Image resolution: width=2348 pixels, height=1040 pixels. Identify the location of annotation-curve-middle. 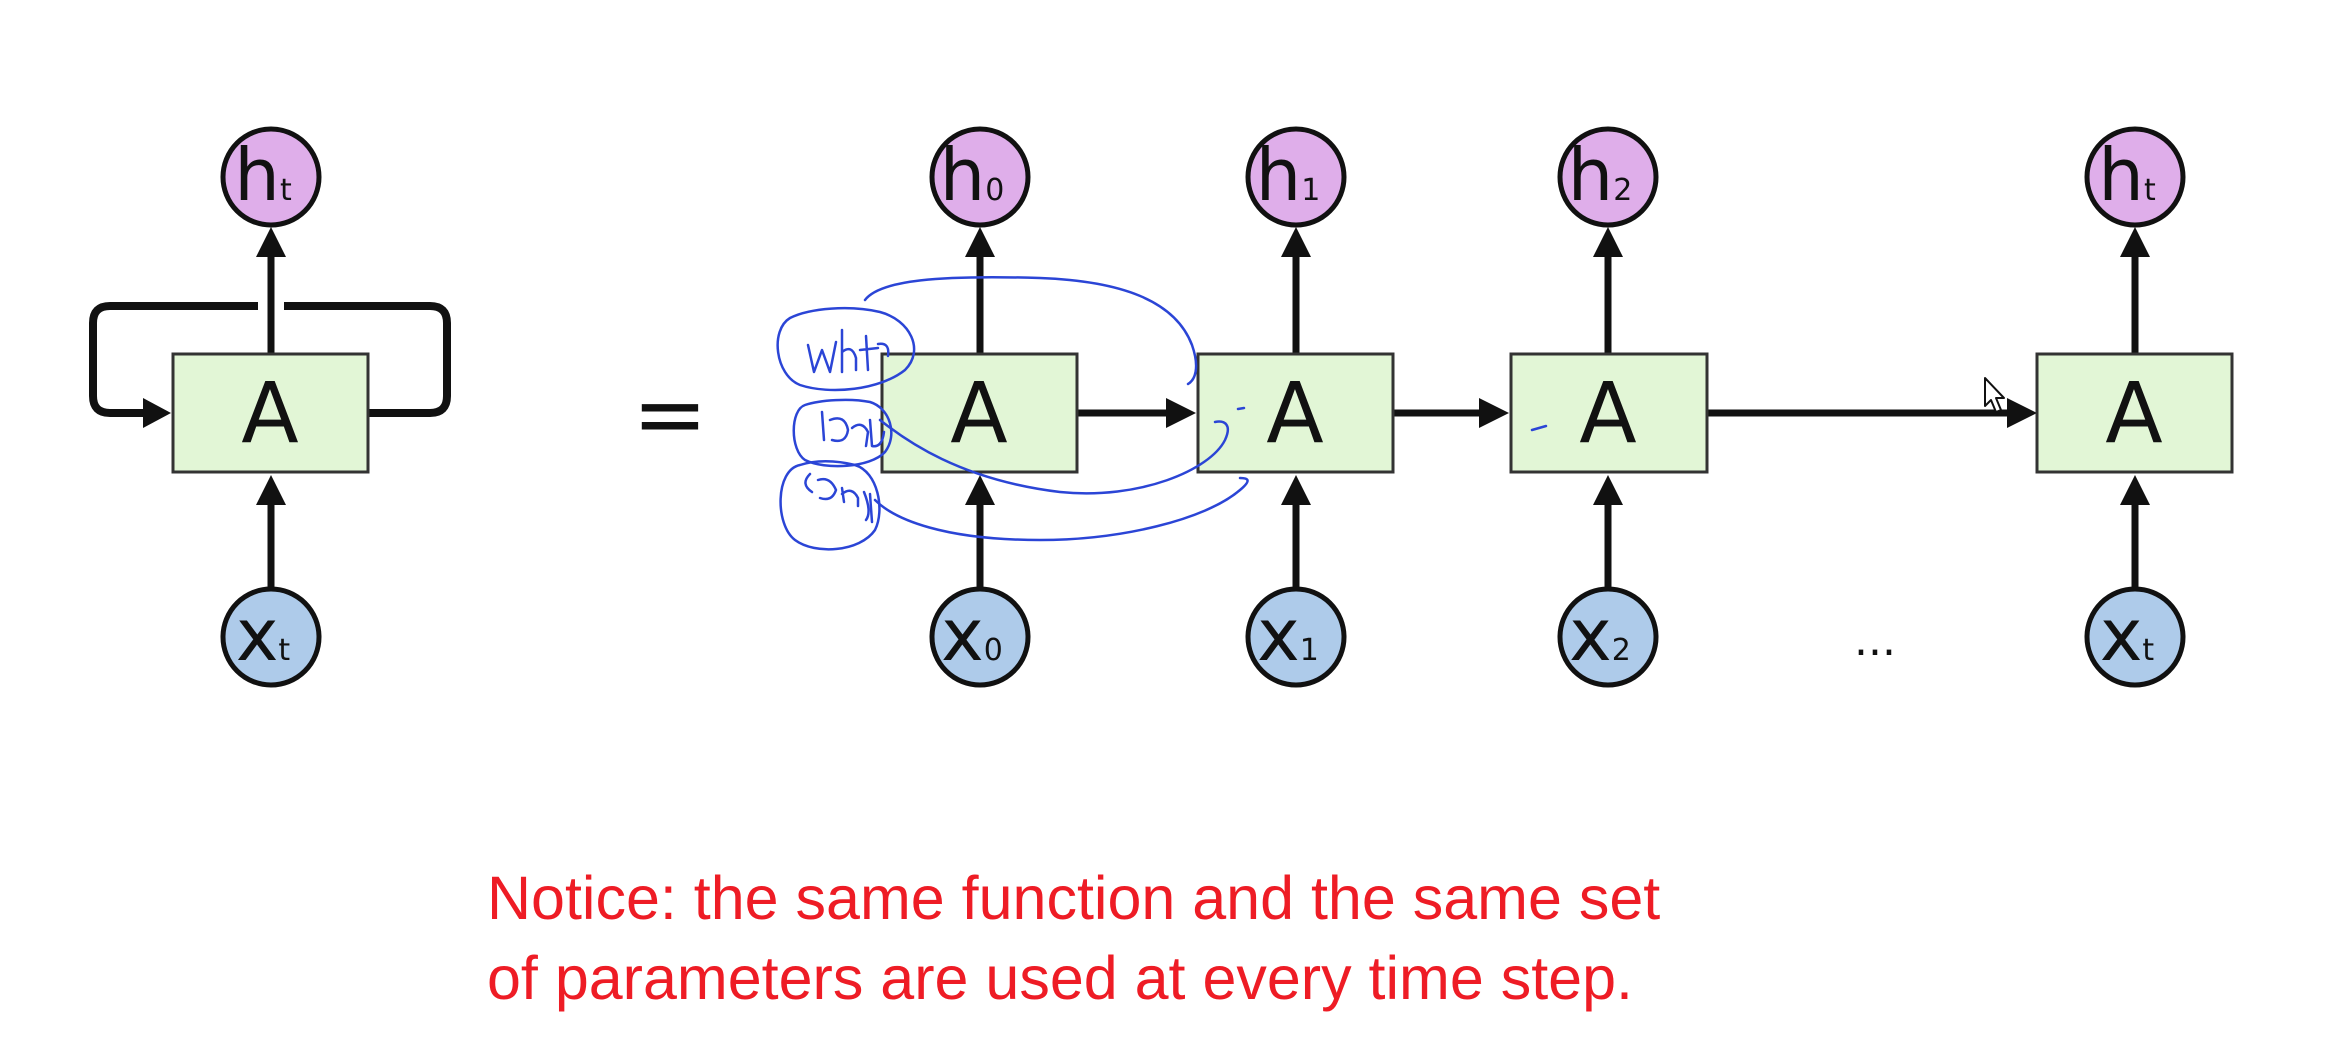
(1054, 456).